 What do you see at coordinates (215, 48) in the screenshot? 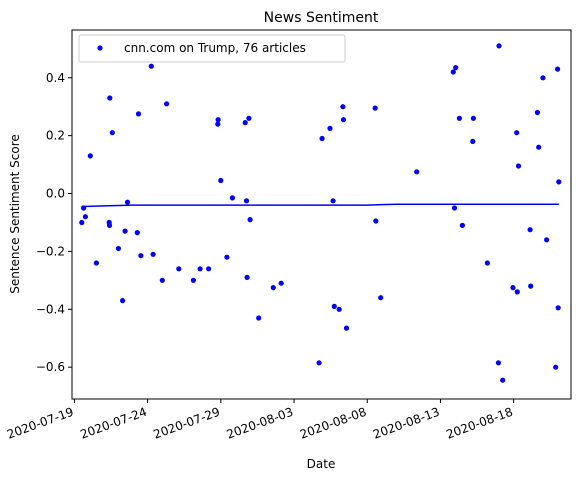
I see `legend-label: cnn.com on Trump, 76 articles` at bounding box center [215, 48].